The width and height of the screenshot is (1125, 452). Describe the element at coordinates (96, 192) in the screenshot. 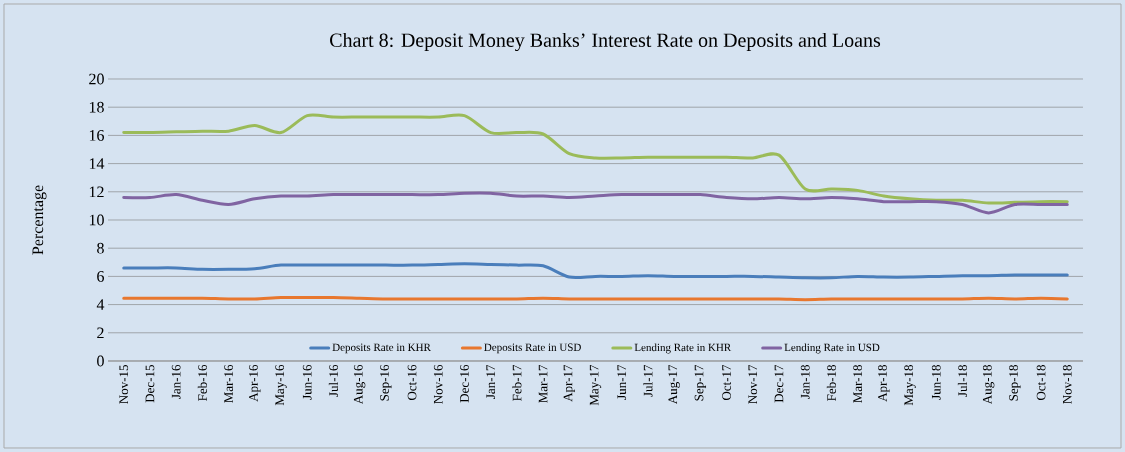

I see `y-tick-label: 12` at that location.